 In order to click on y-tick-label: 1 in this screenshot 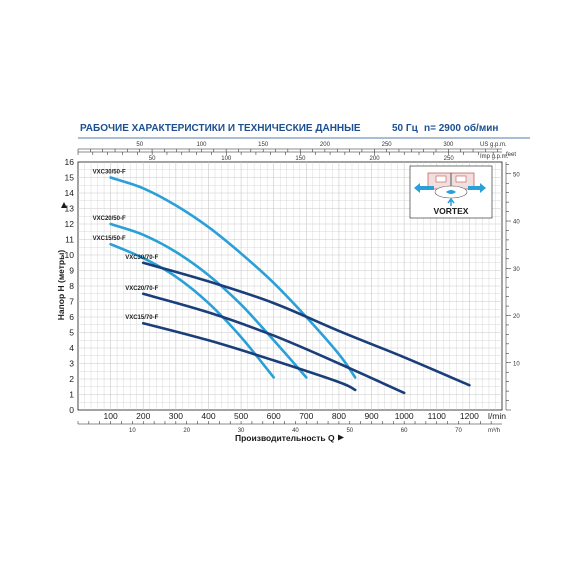, I will do `click(71, 395)`.